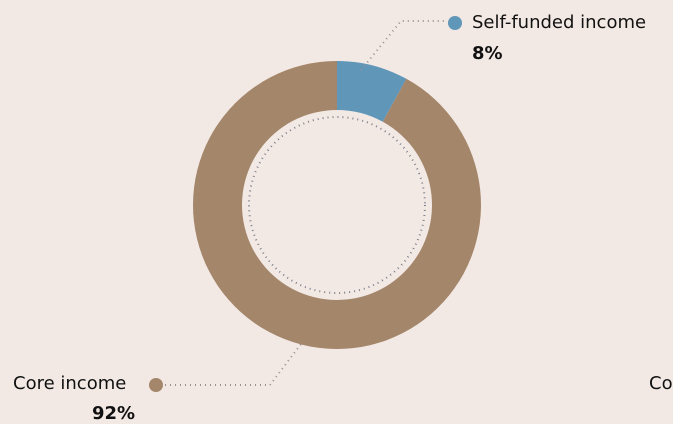 The width and height of the screenshot is (673, 424). I want to click on value-core-income: 92%, so click(114, 413).